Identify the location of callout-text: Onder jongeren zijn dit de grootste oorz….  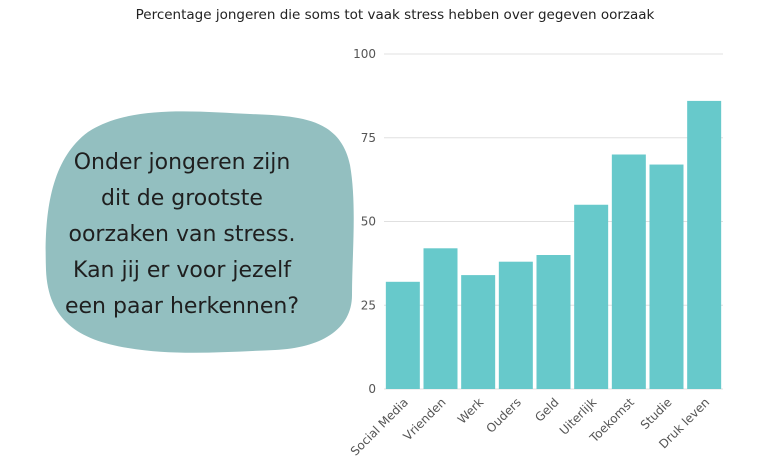
(182, 235).